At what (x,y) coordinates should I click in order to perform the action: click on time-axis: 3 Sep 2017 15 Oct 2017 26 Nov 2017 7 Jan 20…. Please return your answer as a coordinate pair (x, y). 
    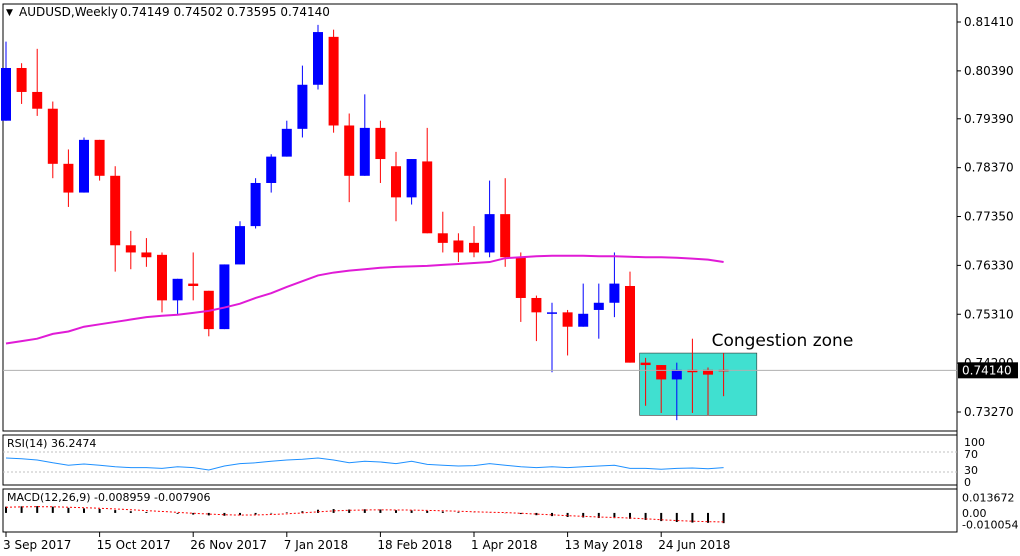
    Looking at the image, I should click on (366, 542).